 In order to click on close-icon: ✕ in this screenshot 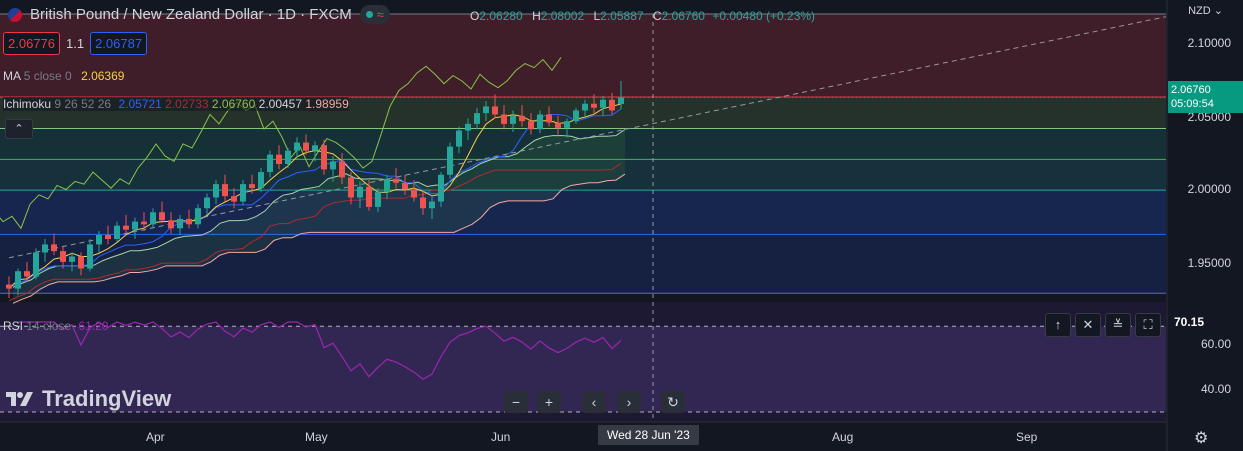, I will do `click(1088, 324)`.